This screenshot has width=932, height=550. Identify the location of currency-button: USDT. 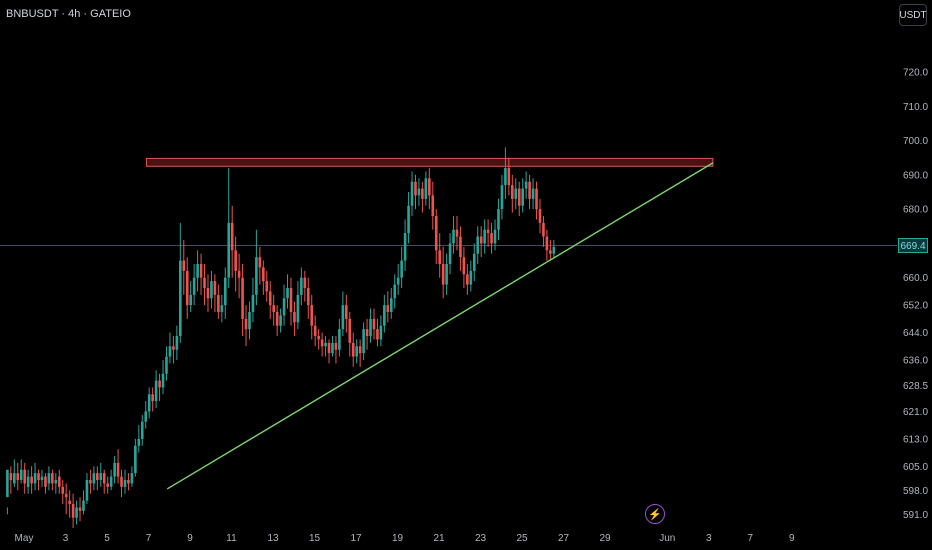
(913, 15).